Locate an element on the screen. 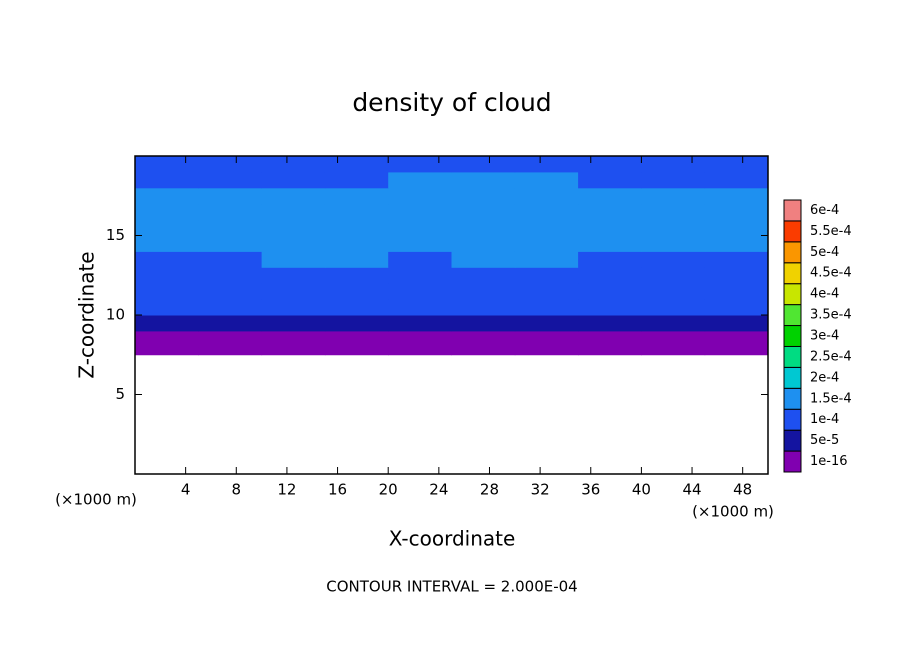 This screenshot has width=904, height=654. x-unit: (×1000 m) is located at coordinates (733, 512).